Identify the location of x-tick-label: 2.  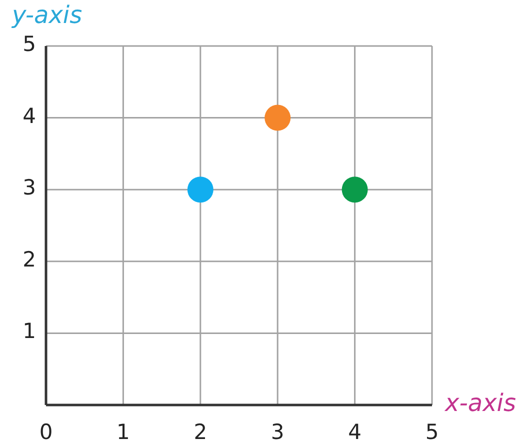
(201, 431).